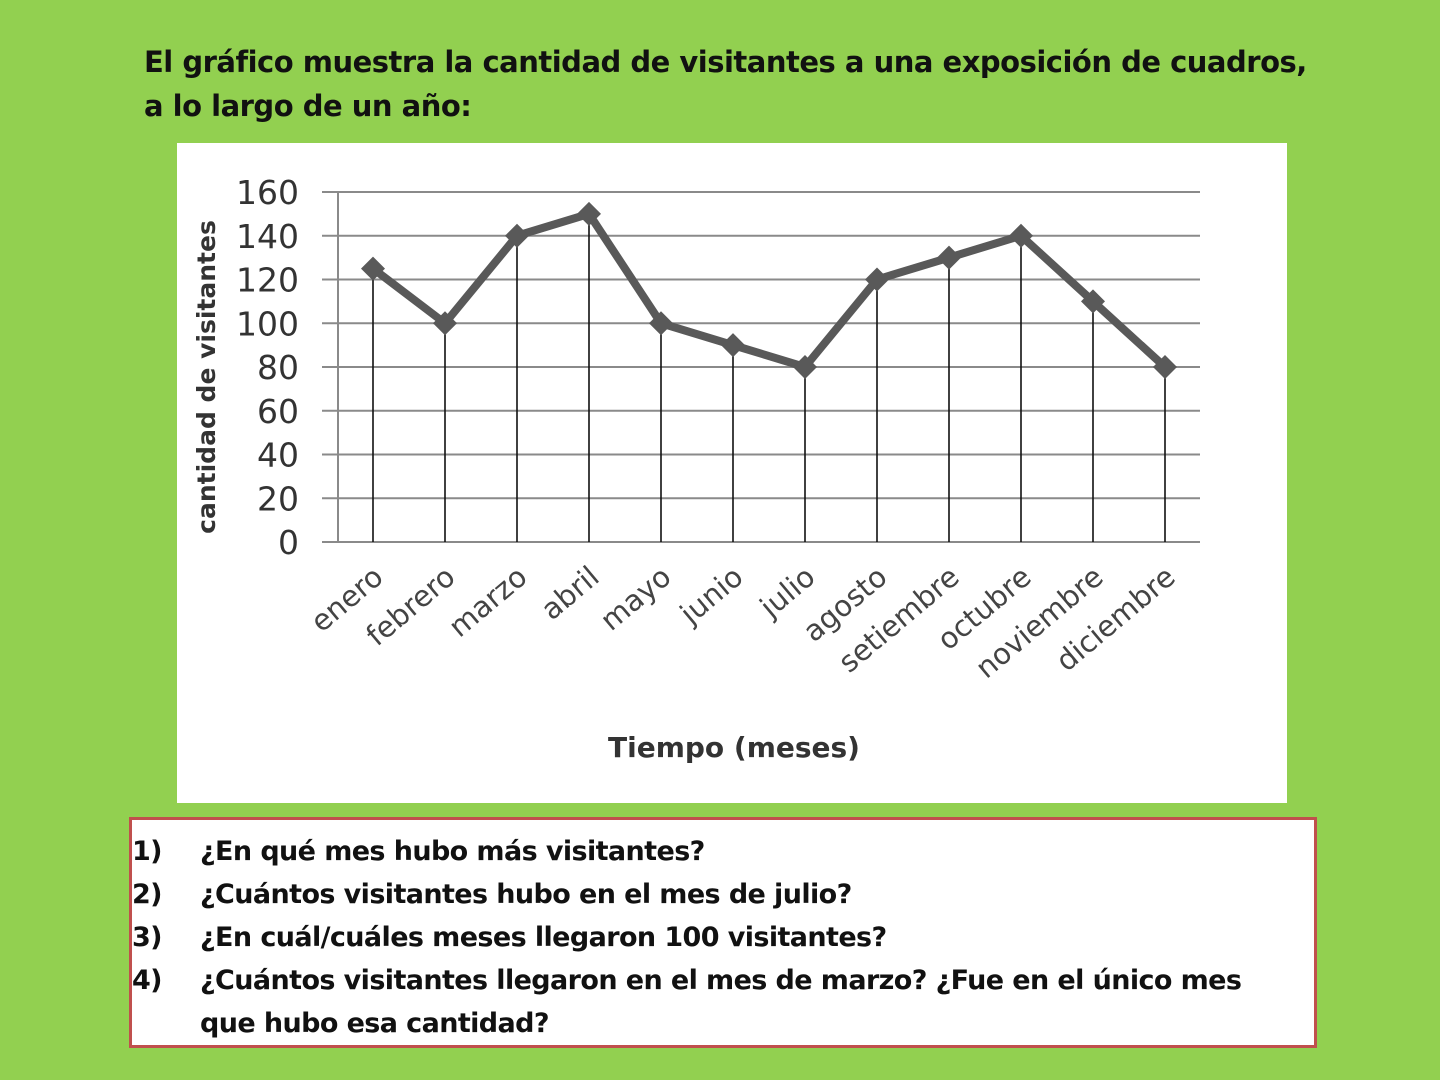 The image size is (1440, 1080). Describe the element at coordinates (288, 542) in the screenshot. I see `y-tick-label: 0` at that location.